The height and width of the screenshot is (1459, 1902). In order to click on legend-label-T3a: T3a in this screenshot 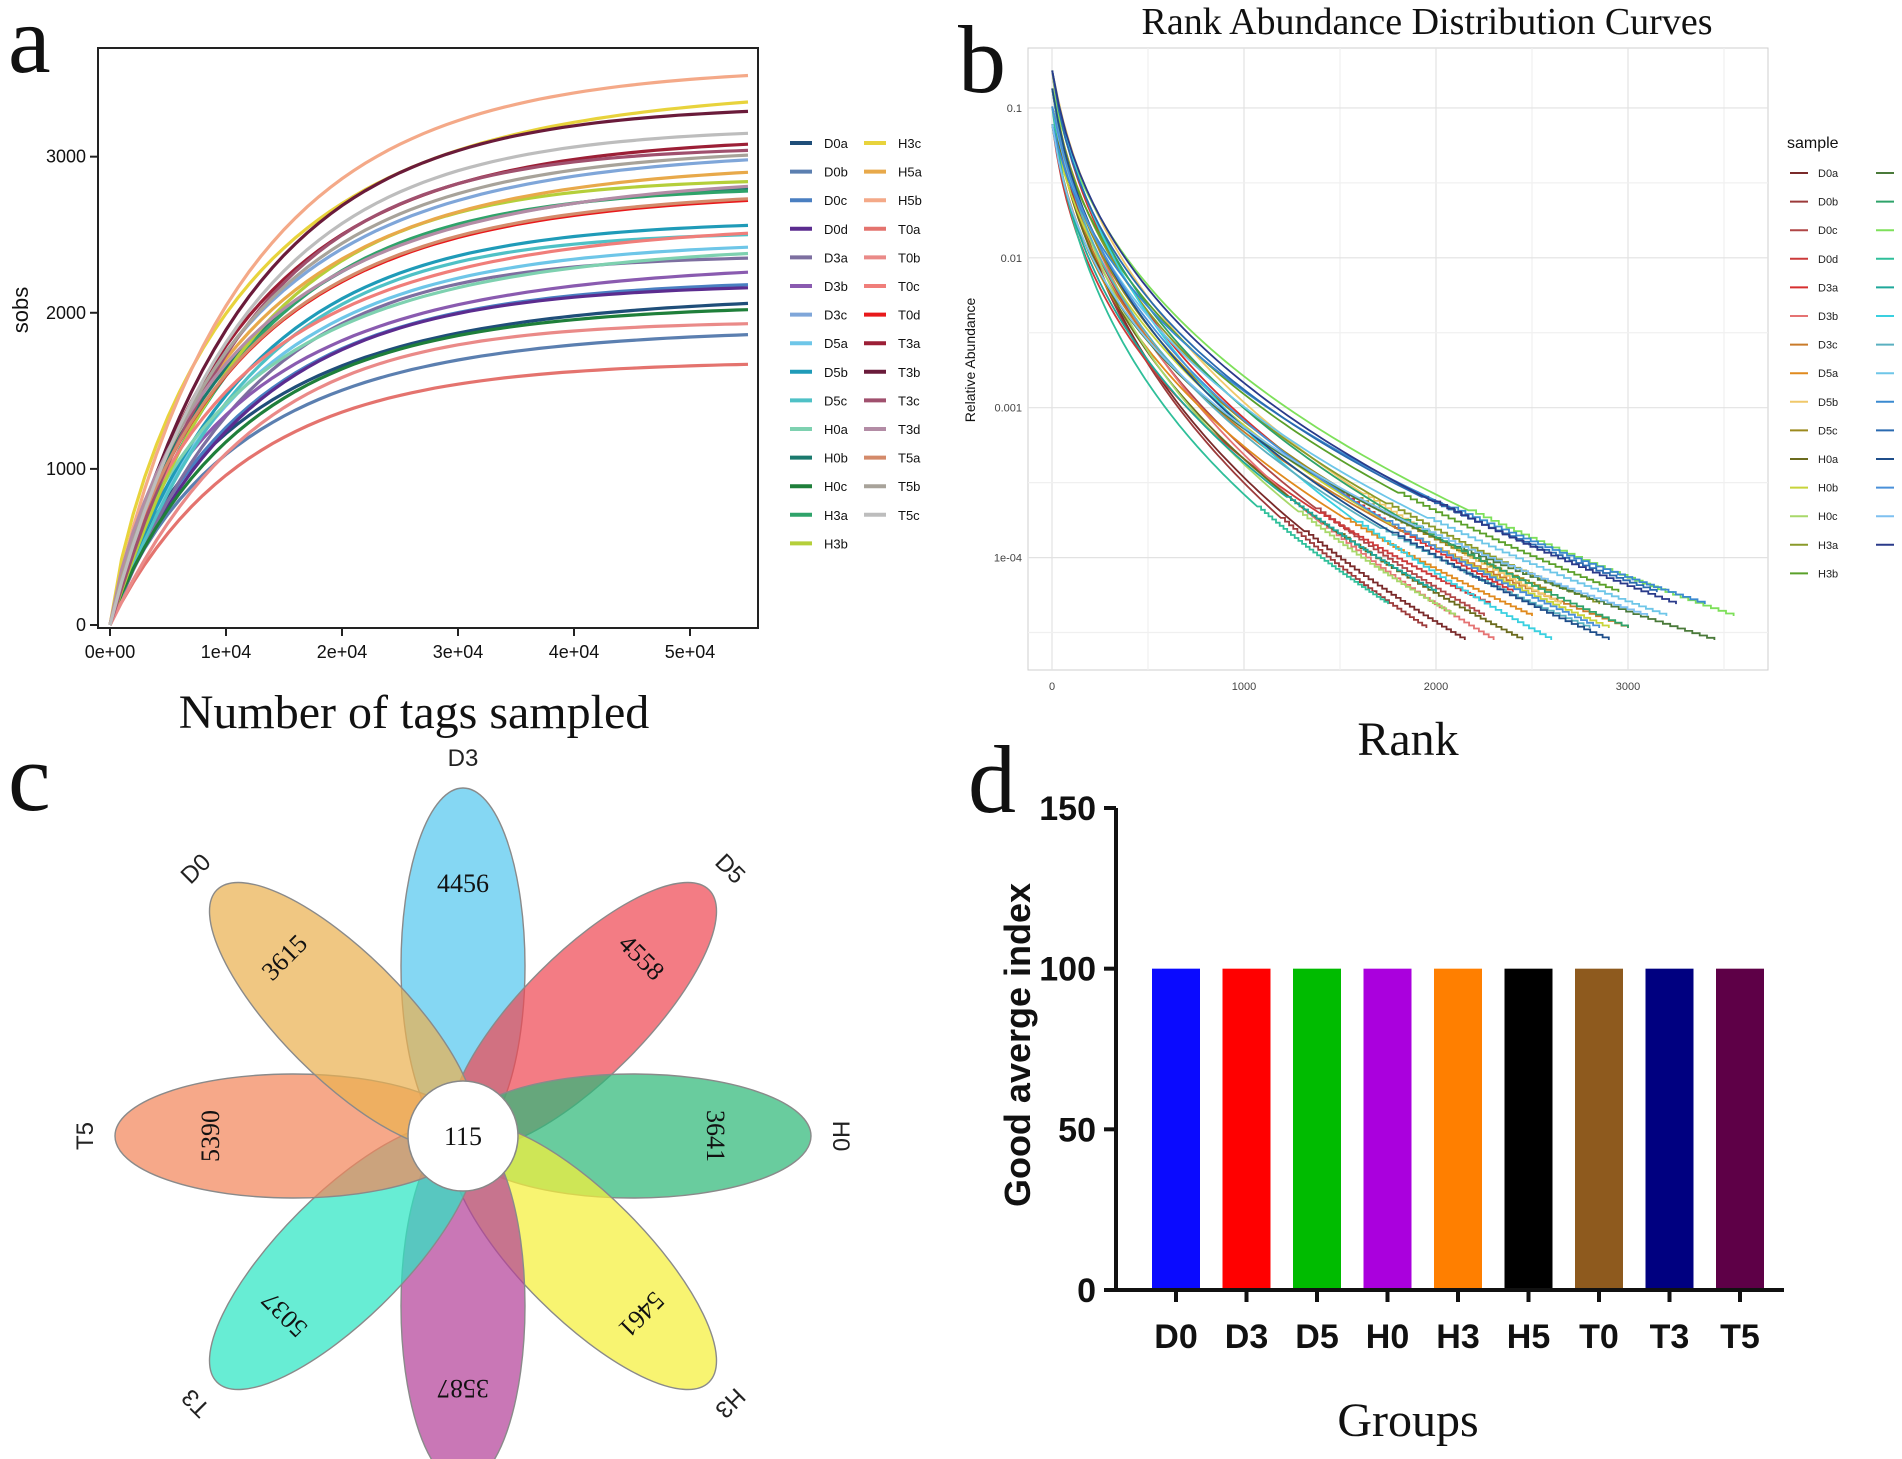, I will do `click(909, 343)`.